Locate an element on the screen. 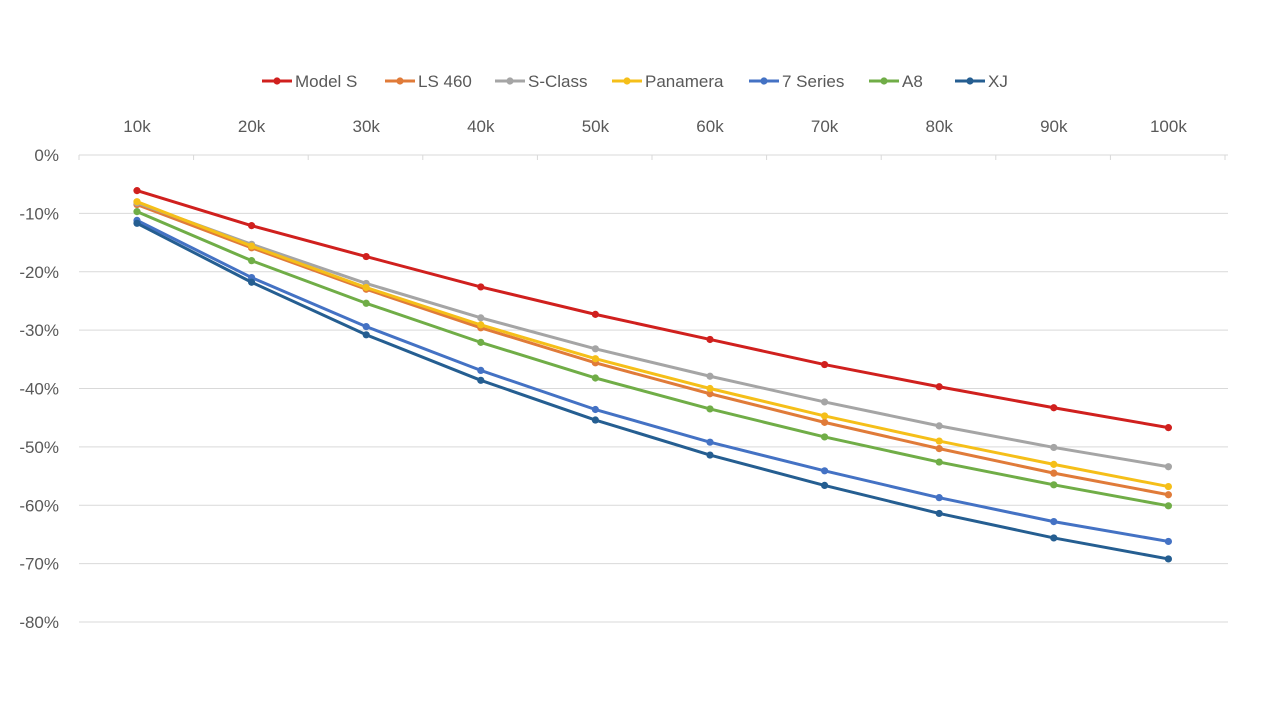  y-tick-label: -80% is located at coordinates (39, 622).